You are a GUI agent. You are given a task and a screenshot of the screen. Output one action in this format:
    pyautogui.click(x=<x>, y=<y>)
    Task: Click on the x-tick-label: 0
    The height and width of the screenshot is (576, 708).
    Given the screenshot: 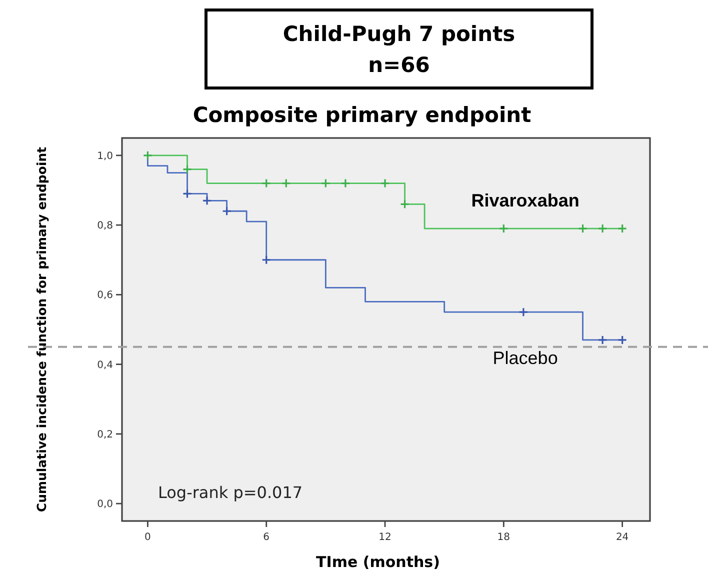 What is the action you would take?
    pyautogui.click(x=147, y=537)
    